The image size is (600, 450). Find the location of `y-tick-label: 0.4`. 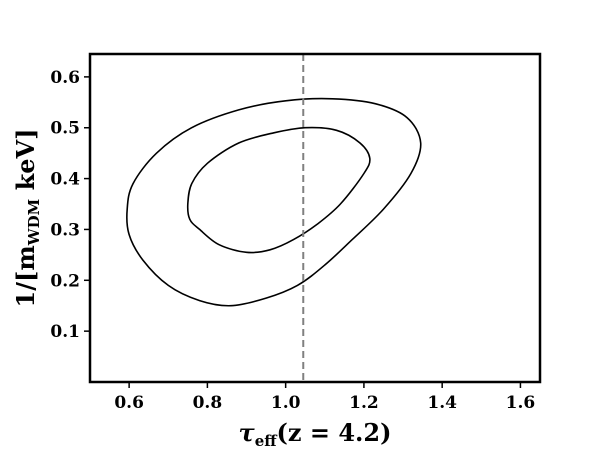

y-tick-label: 0.4 is located at coordinates (65, 180).